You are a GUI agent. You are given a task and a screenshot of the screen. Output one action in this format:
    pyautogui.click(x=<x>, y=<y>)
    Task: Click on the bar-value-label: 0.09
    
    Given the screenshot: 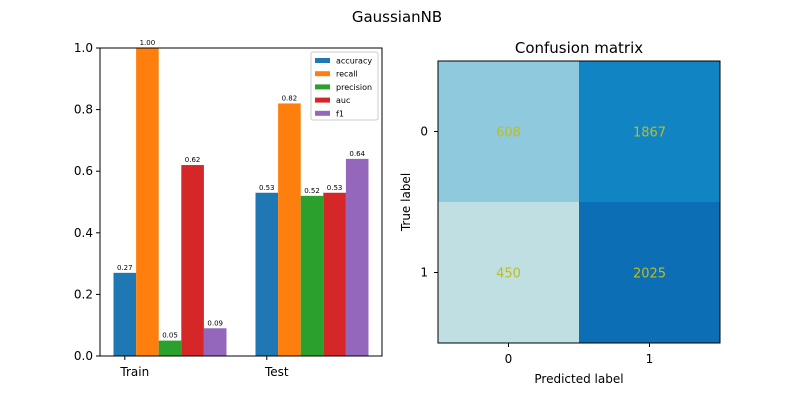 What is the action you would take?
    pyautogui.click(x=215, y=323)
    